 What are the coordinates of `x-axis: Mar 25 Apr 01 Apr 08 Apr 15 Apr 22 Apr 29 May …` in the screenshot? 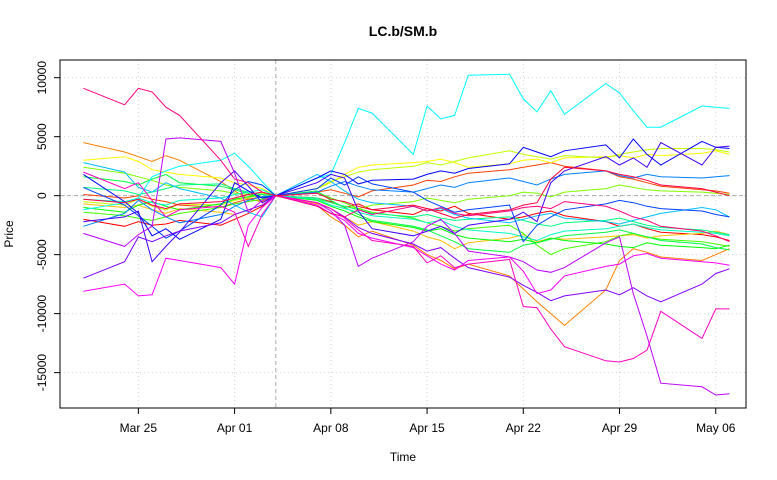 It's located at (428, 421).